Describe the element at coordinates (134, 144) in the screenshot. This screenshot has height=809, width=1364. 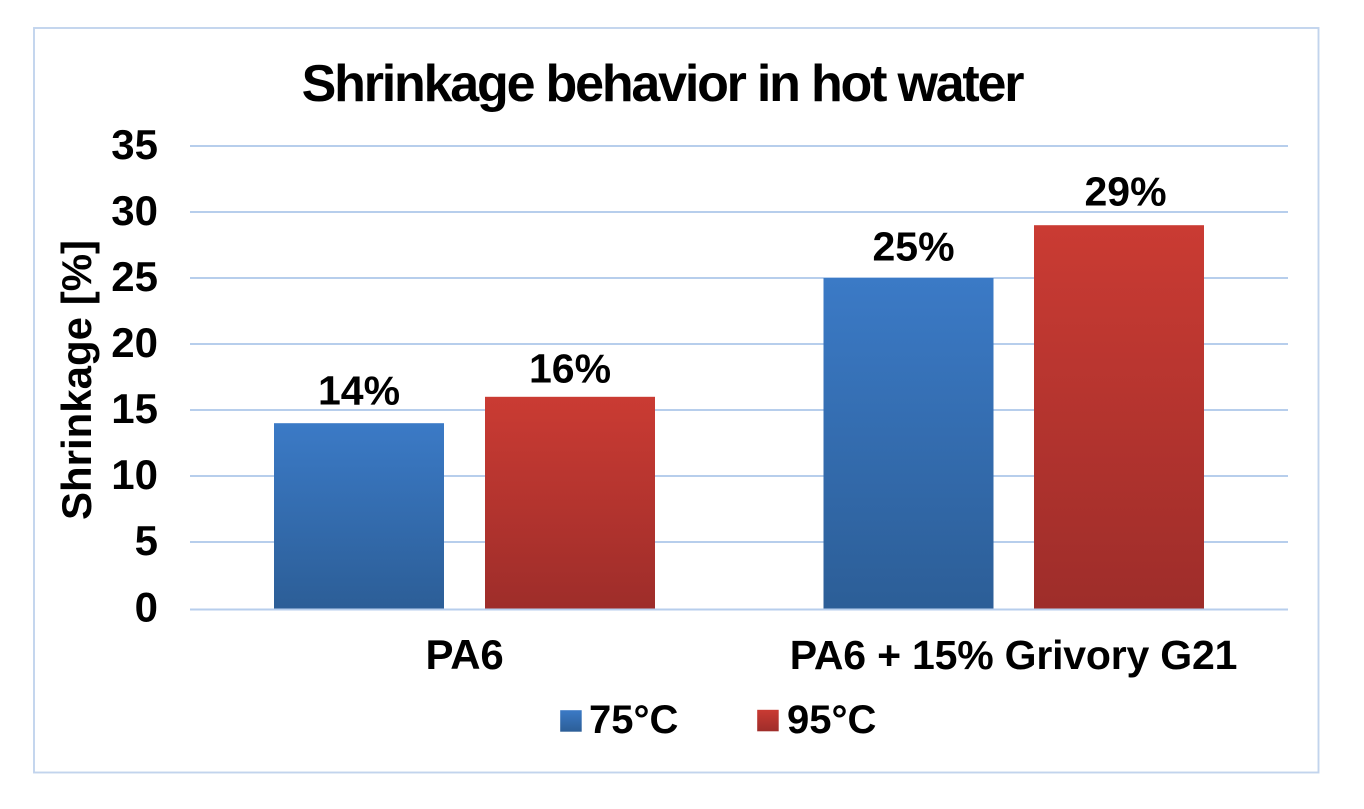
I see `svg-text: 35` at that location.